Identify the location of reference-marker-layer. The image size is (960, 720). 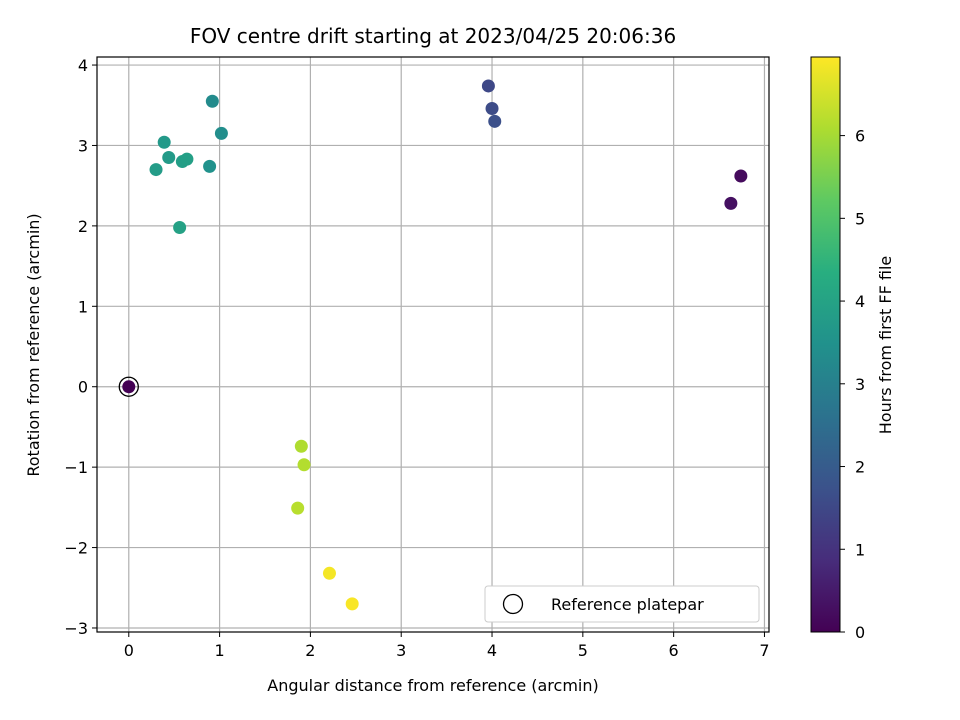
(128, 386).